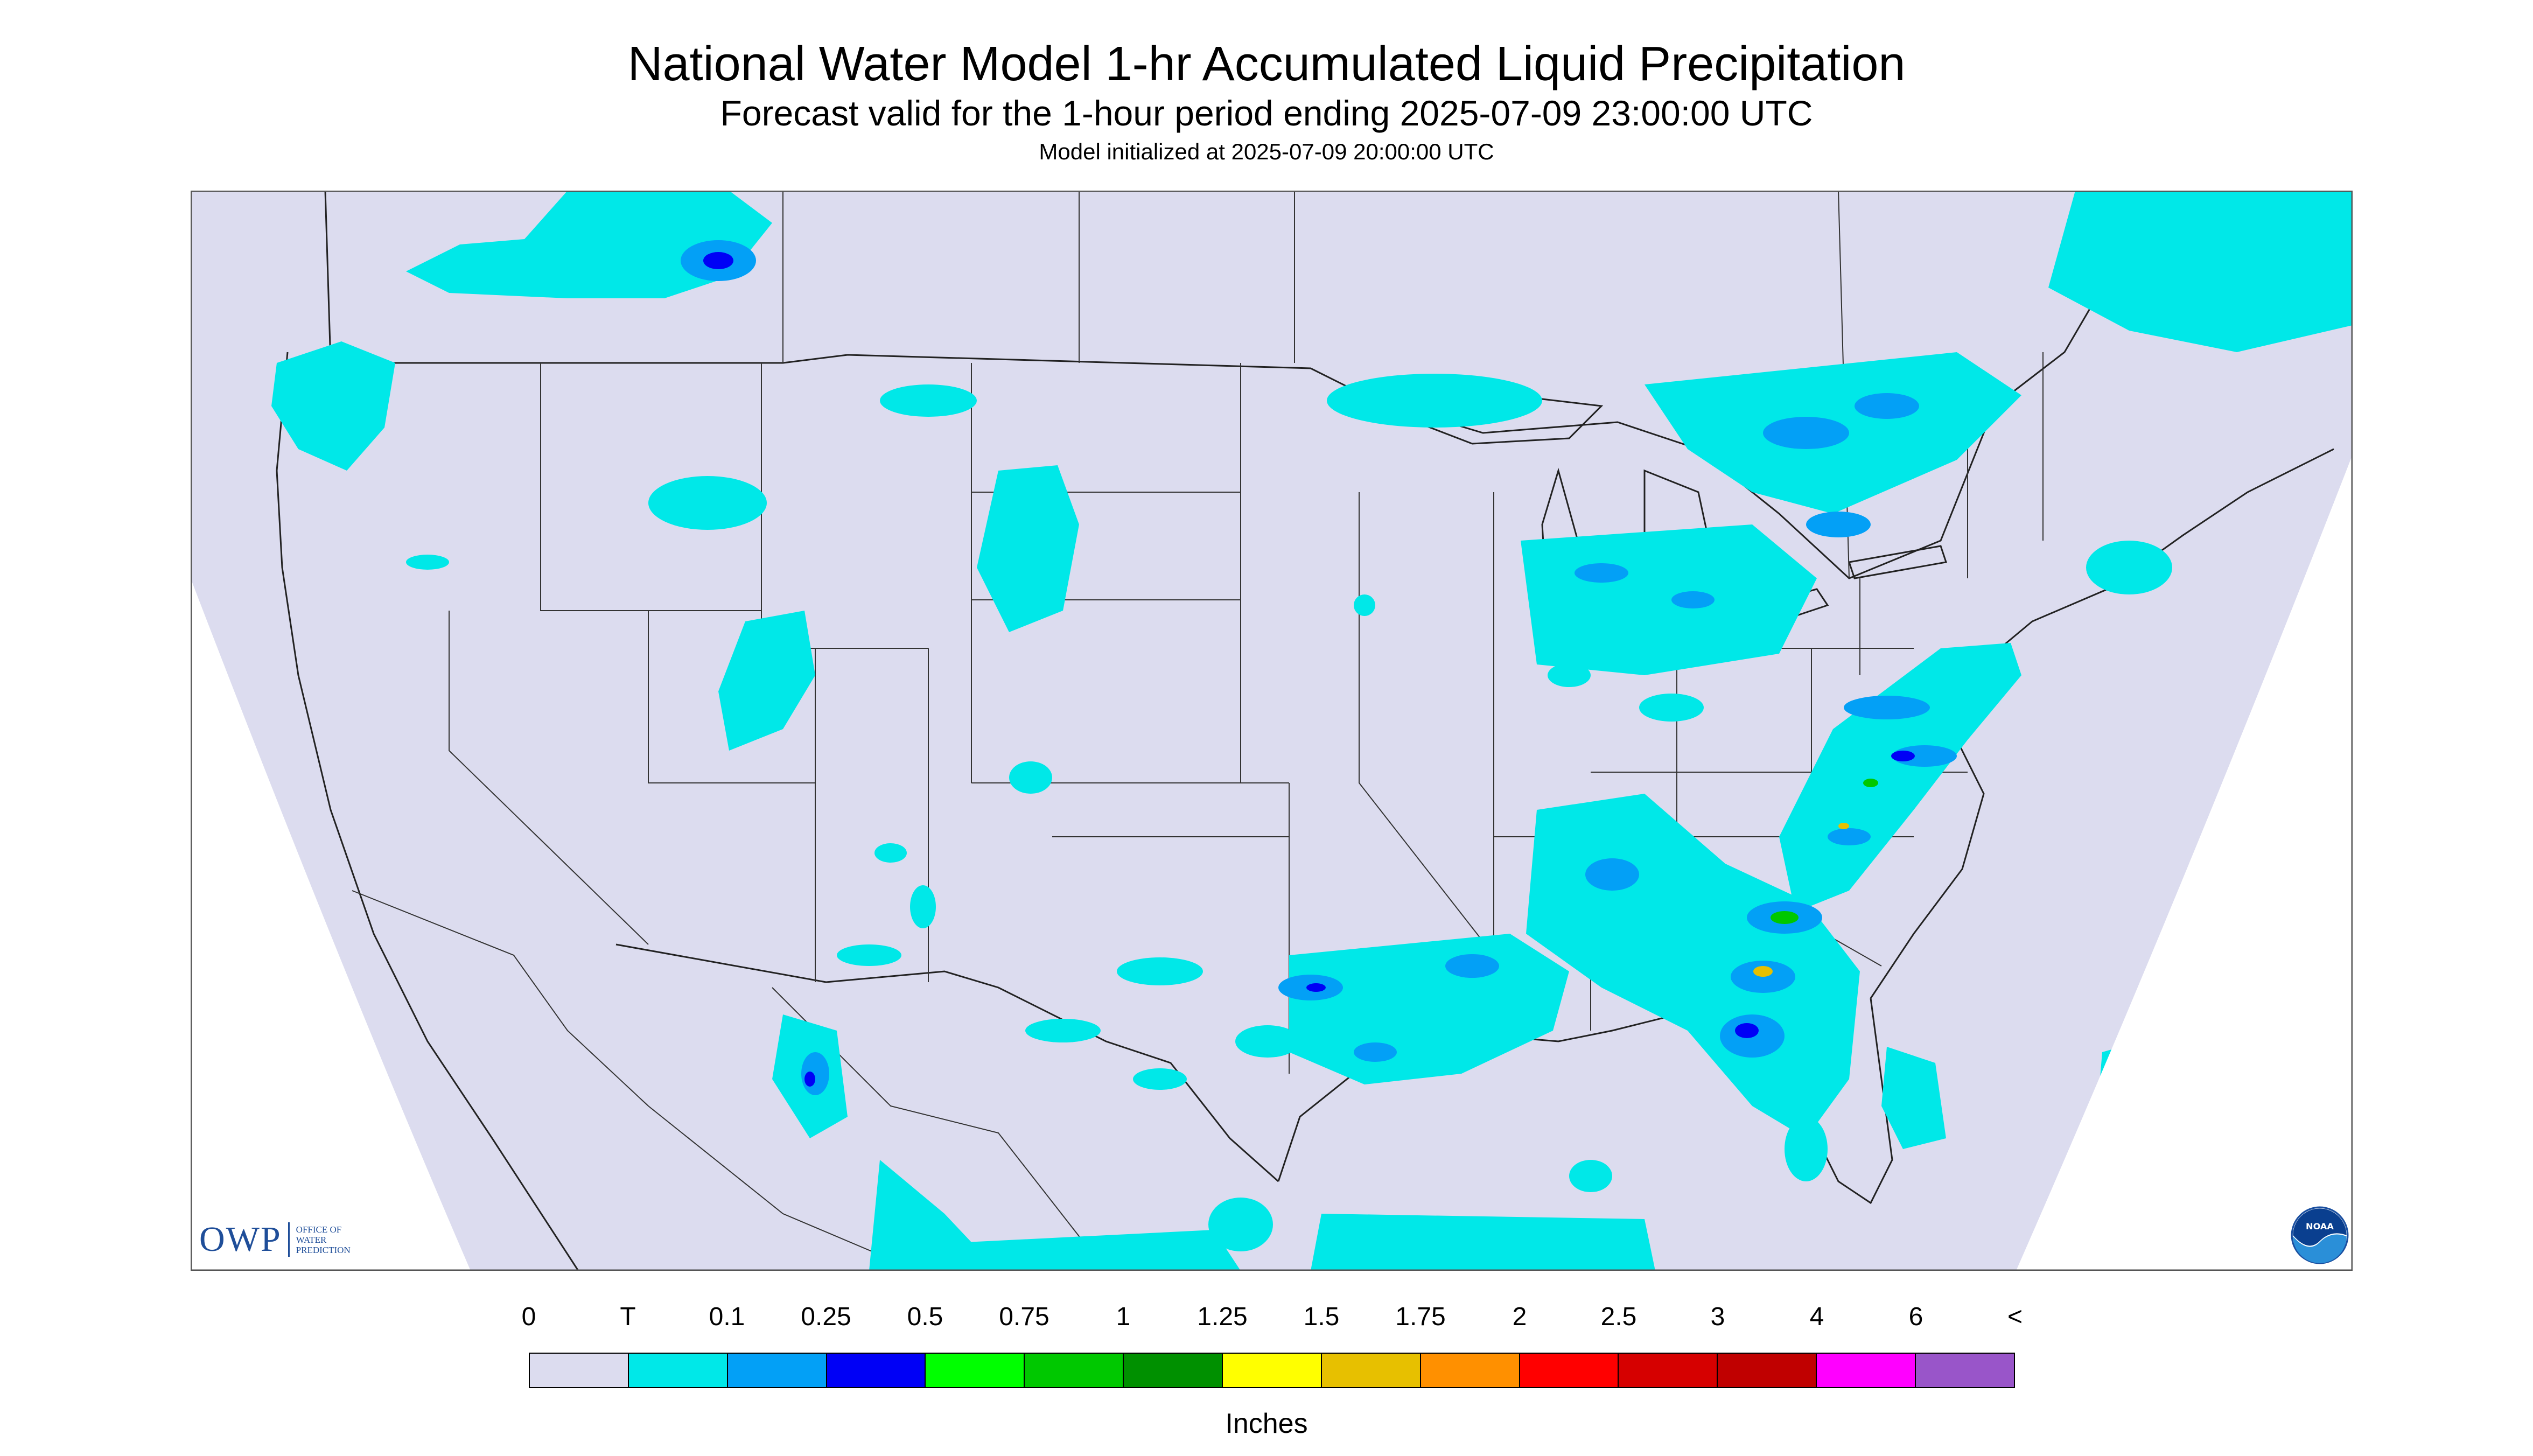  What do you see at coordinates (529, 1317) in the screenshot?
I see `legend-label: 0` at bounding box center [529, 1317].